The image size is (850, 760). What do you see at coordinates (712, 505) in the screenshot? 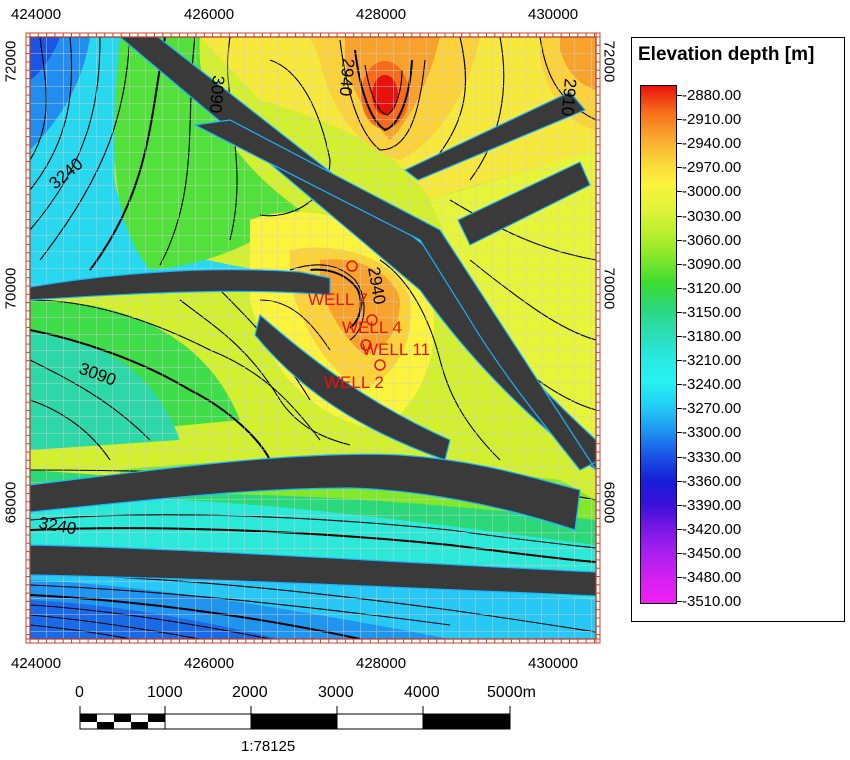
I see `legend-value: -3390.00` at bounding box center [712, 505].